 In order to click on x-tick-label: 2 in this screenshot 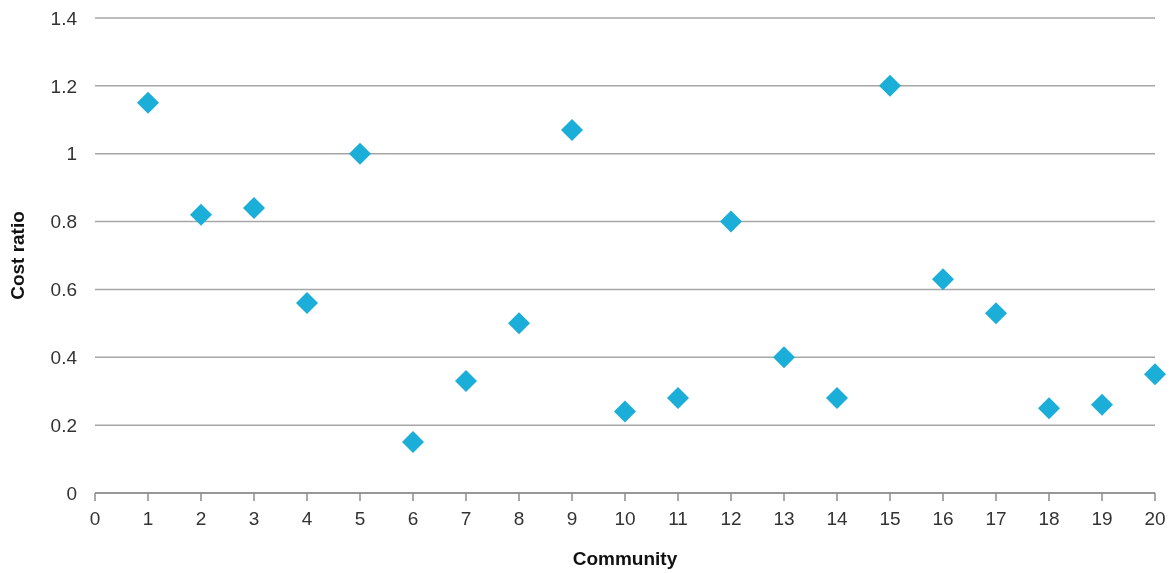, I will do `click(201, 518)`.